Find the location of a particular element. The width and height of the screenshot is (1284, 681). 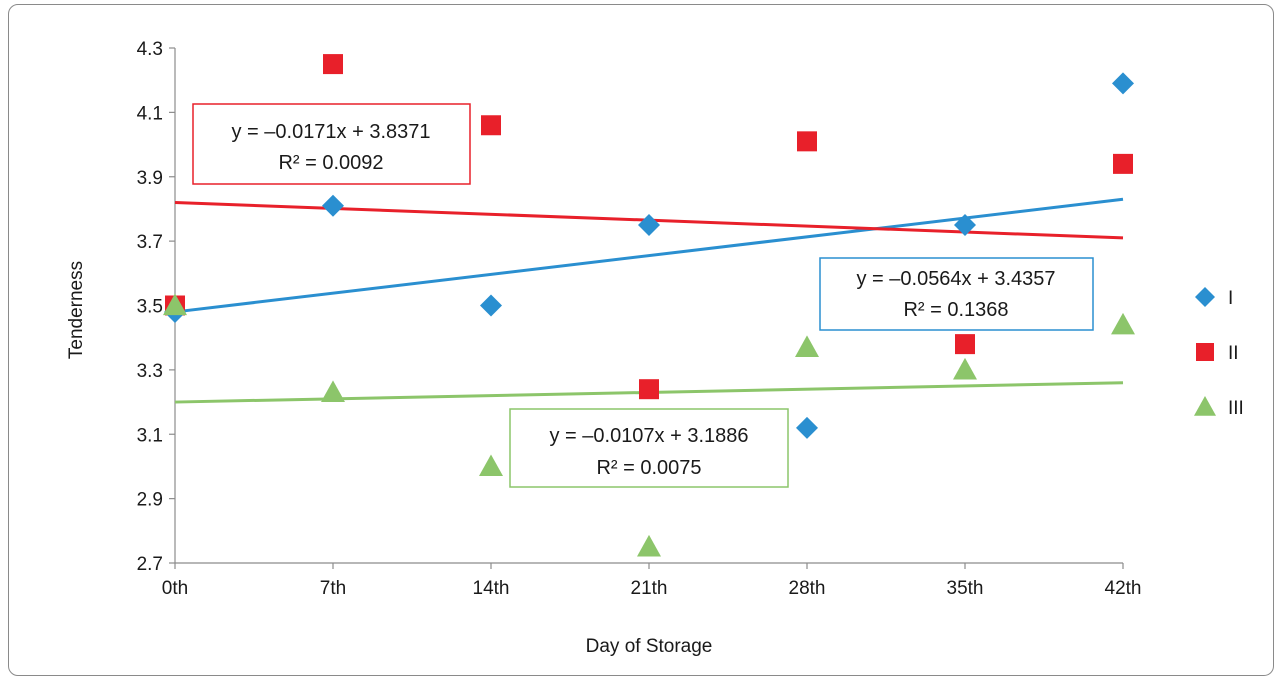

r-squared-text: R² = 0.0075 is located at coordinates (648, 468).